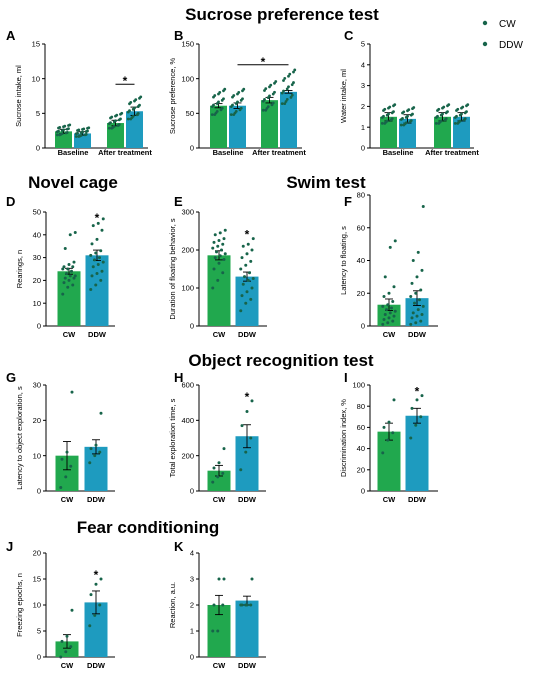  I want to click on D-y-tick-label: 0, so click(39, 326).